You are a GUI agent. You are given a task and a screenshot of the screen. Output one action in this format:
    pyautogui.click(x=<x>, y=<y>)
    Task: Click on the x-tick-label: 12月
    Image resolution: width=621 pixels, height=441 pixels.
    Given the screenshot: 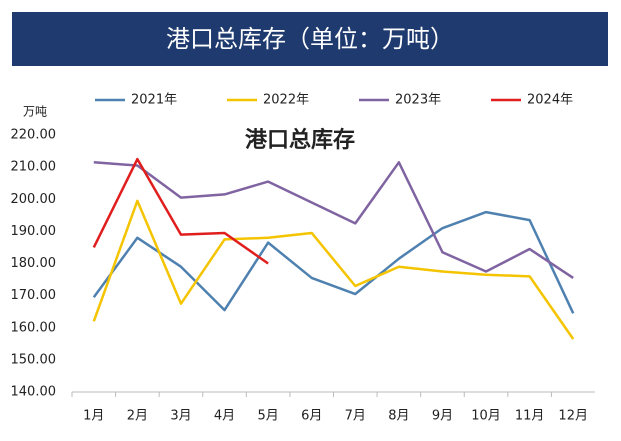 What is the action you would take?
    pyautogui.click(x=573, y=416)
    